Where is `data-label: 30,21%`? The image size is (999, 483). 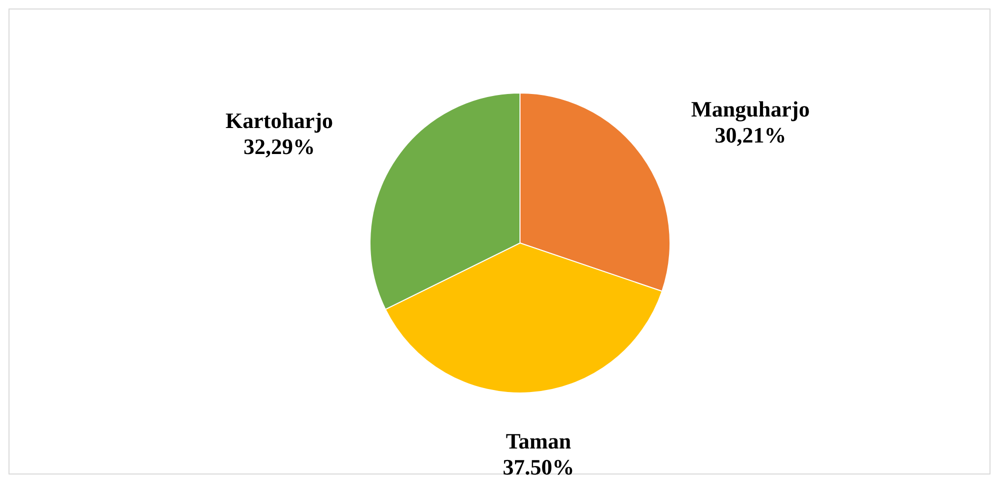
data-label: 30,21% is located at coordinates (750, 135).